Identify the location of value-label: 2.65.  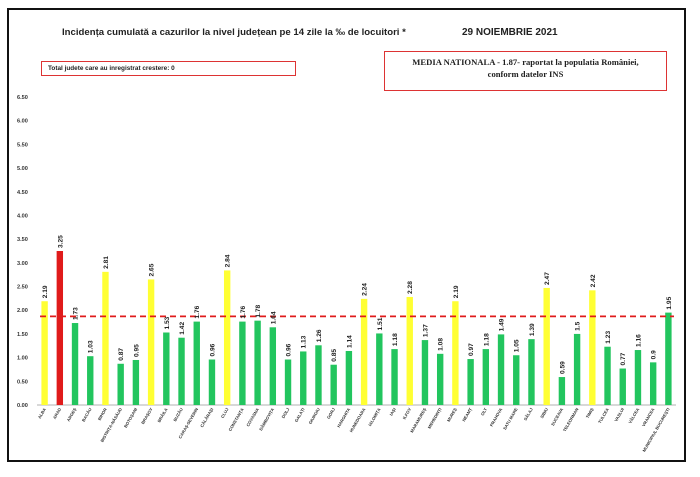
(152, 269).